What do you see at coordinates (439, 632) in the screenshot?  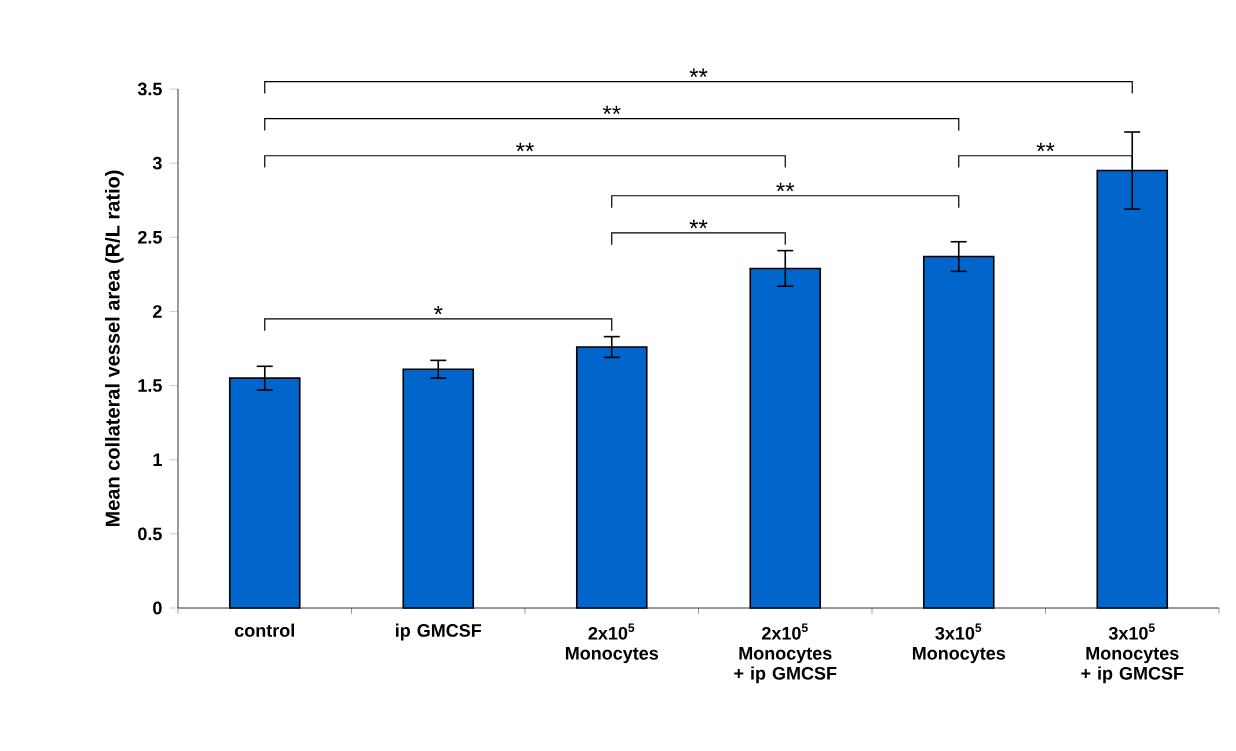 I see `x-tick-label: ip GMCSF` at bounding box center [439, 632].